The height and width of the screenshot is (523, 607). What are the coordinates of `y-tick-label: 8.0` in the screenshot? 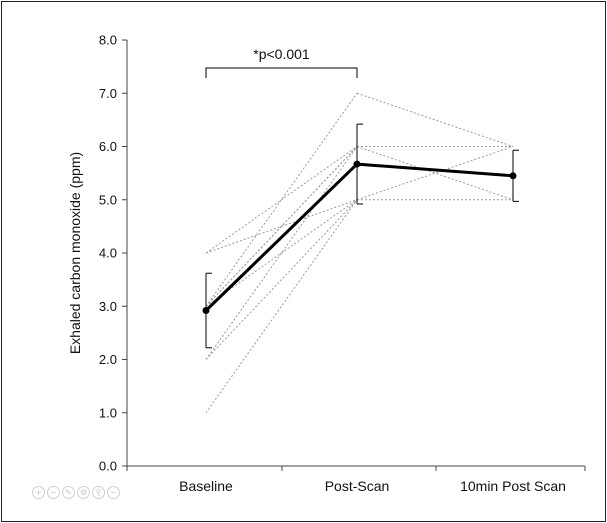 It's located at (108, 40).